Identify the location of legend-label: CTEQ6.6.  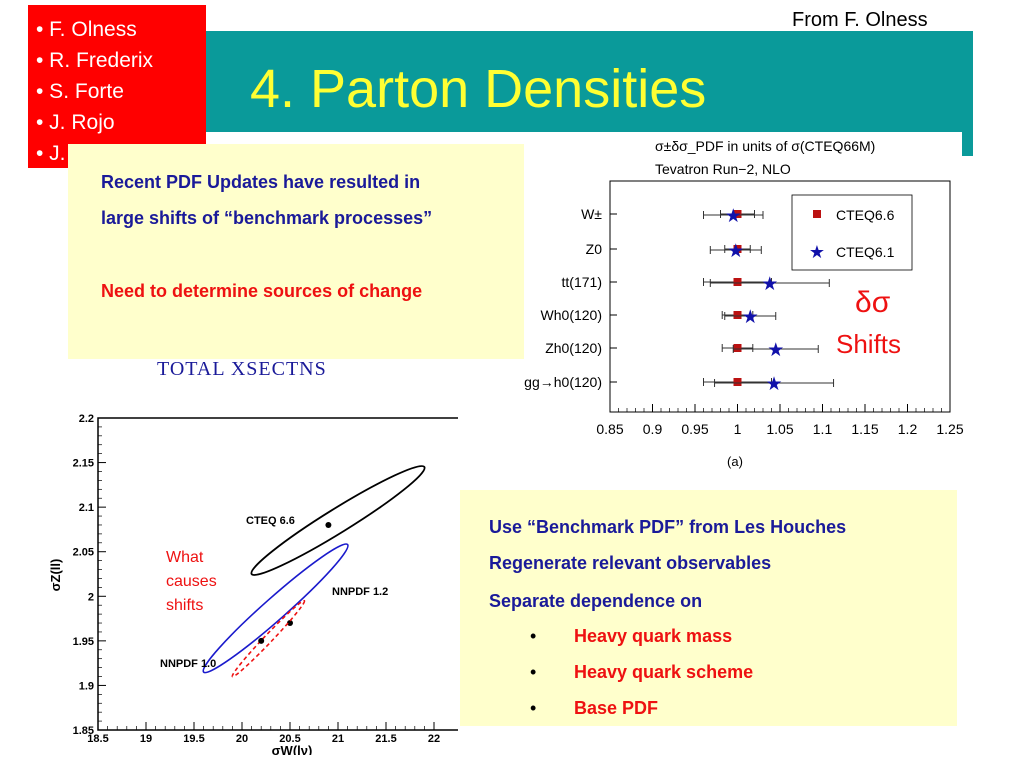
(865, 215).